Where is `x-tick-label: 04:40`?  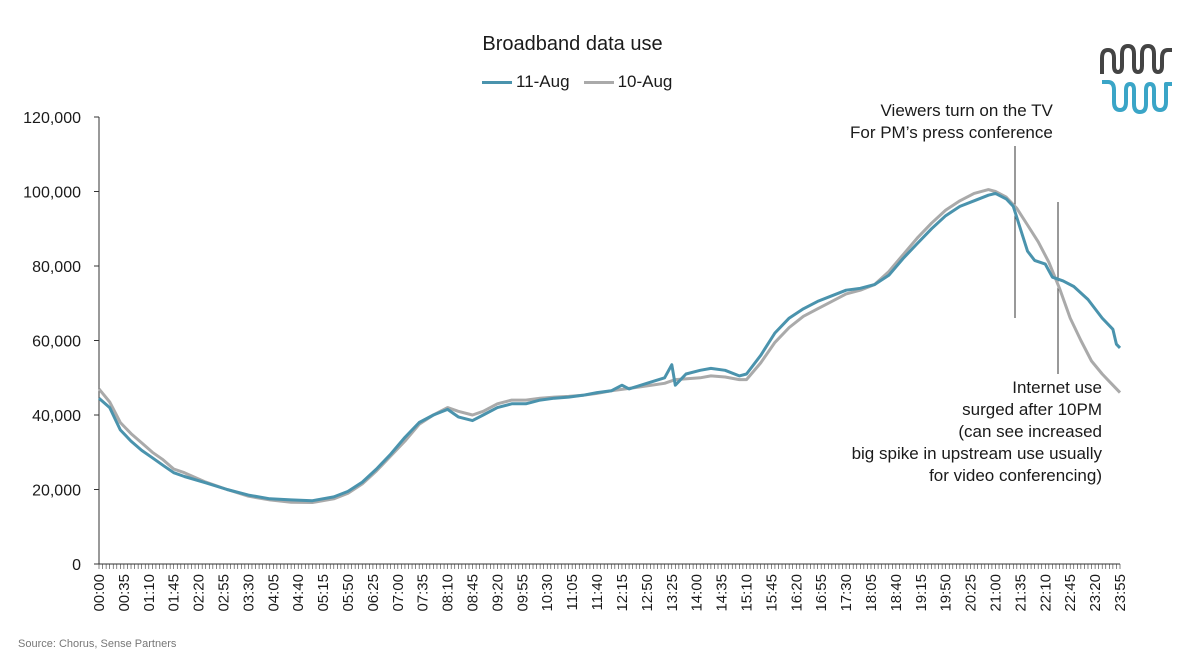
x-tick-label: 04:40 is located at coordinates (298, 593).